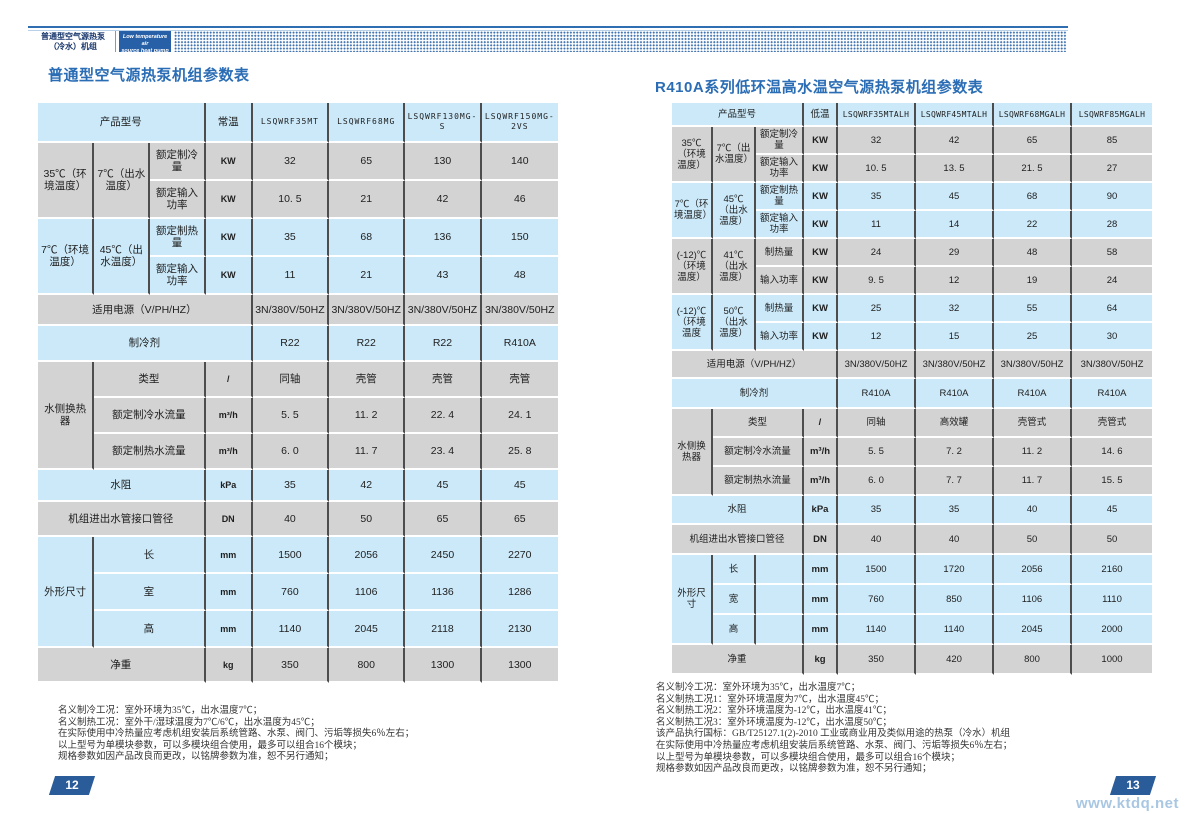  I want to click on value-cell: 11. 7, so click(1033, 481).